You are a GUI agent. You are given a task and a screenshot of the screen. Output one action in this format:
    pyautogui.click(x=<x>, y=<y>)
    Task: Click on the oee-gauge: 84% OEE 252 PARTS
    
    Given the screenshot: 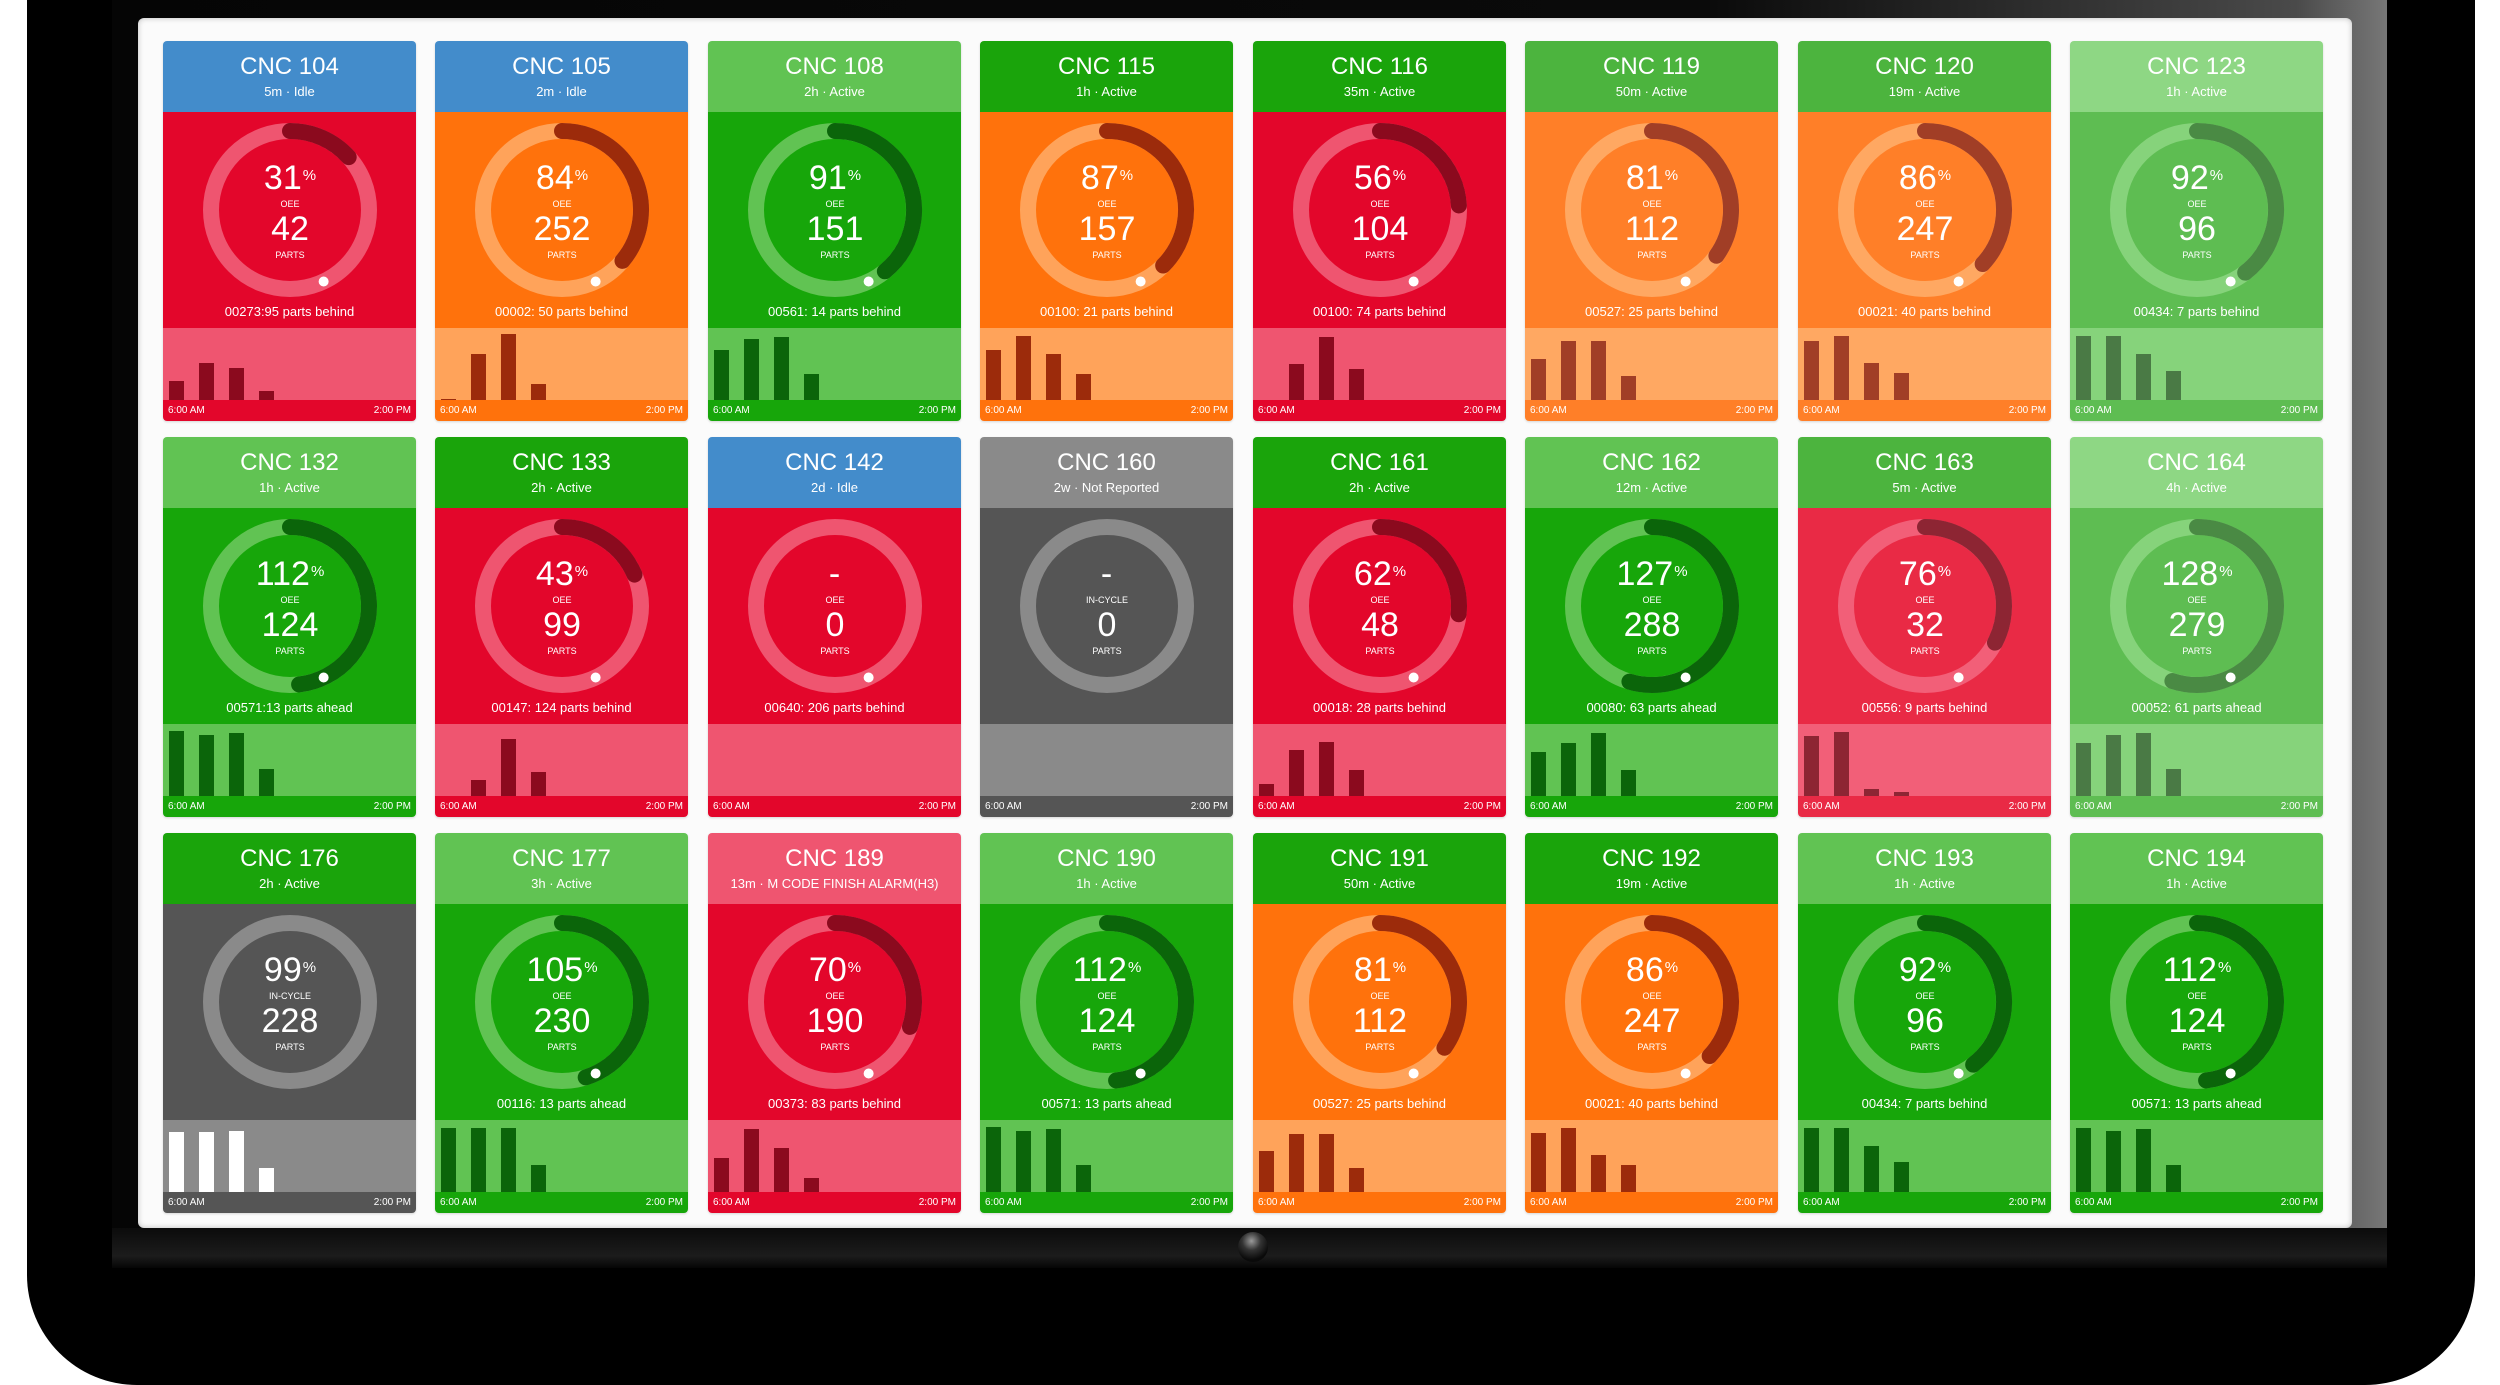 What is the action you would take?
    pyautogui.click(x=562, y=210)
    